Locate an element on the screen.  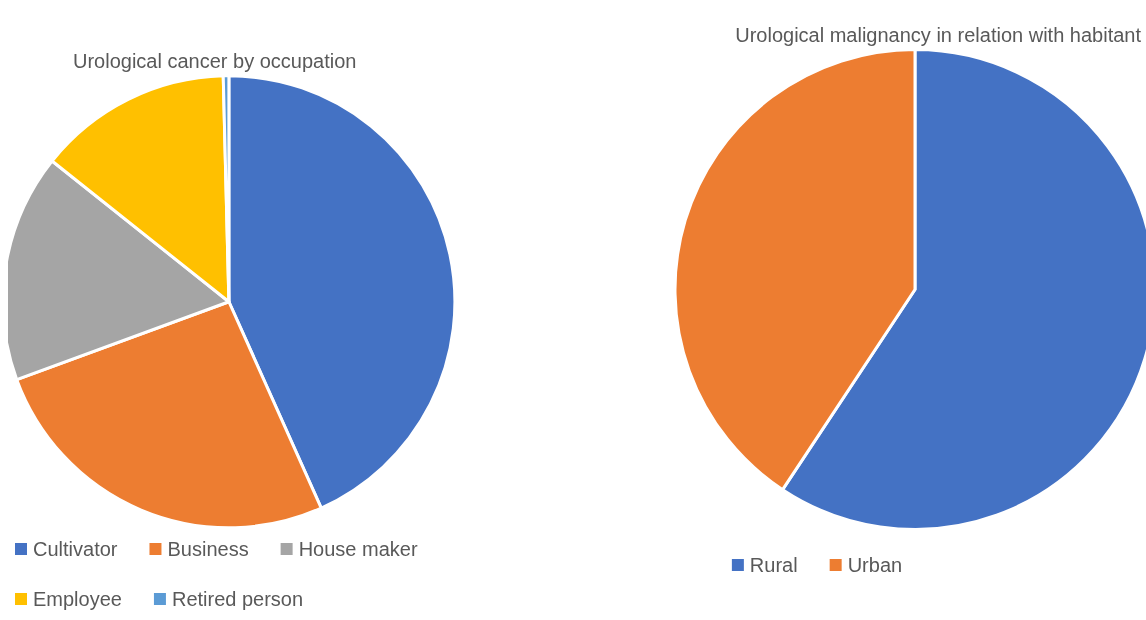
chart-title: Urological cancer by occupation is located at coordinates (215, 61).